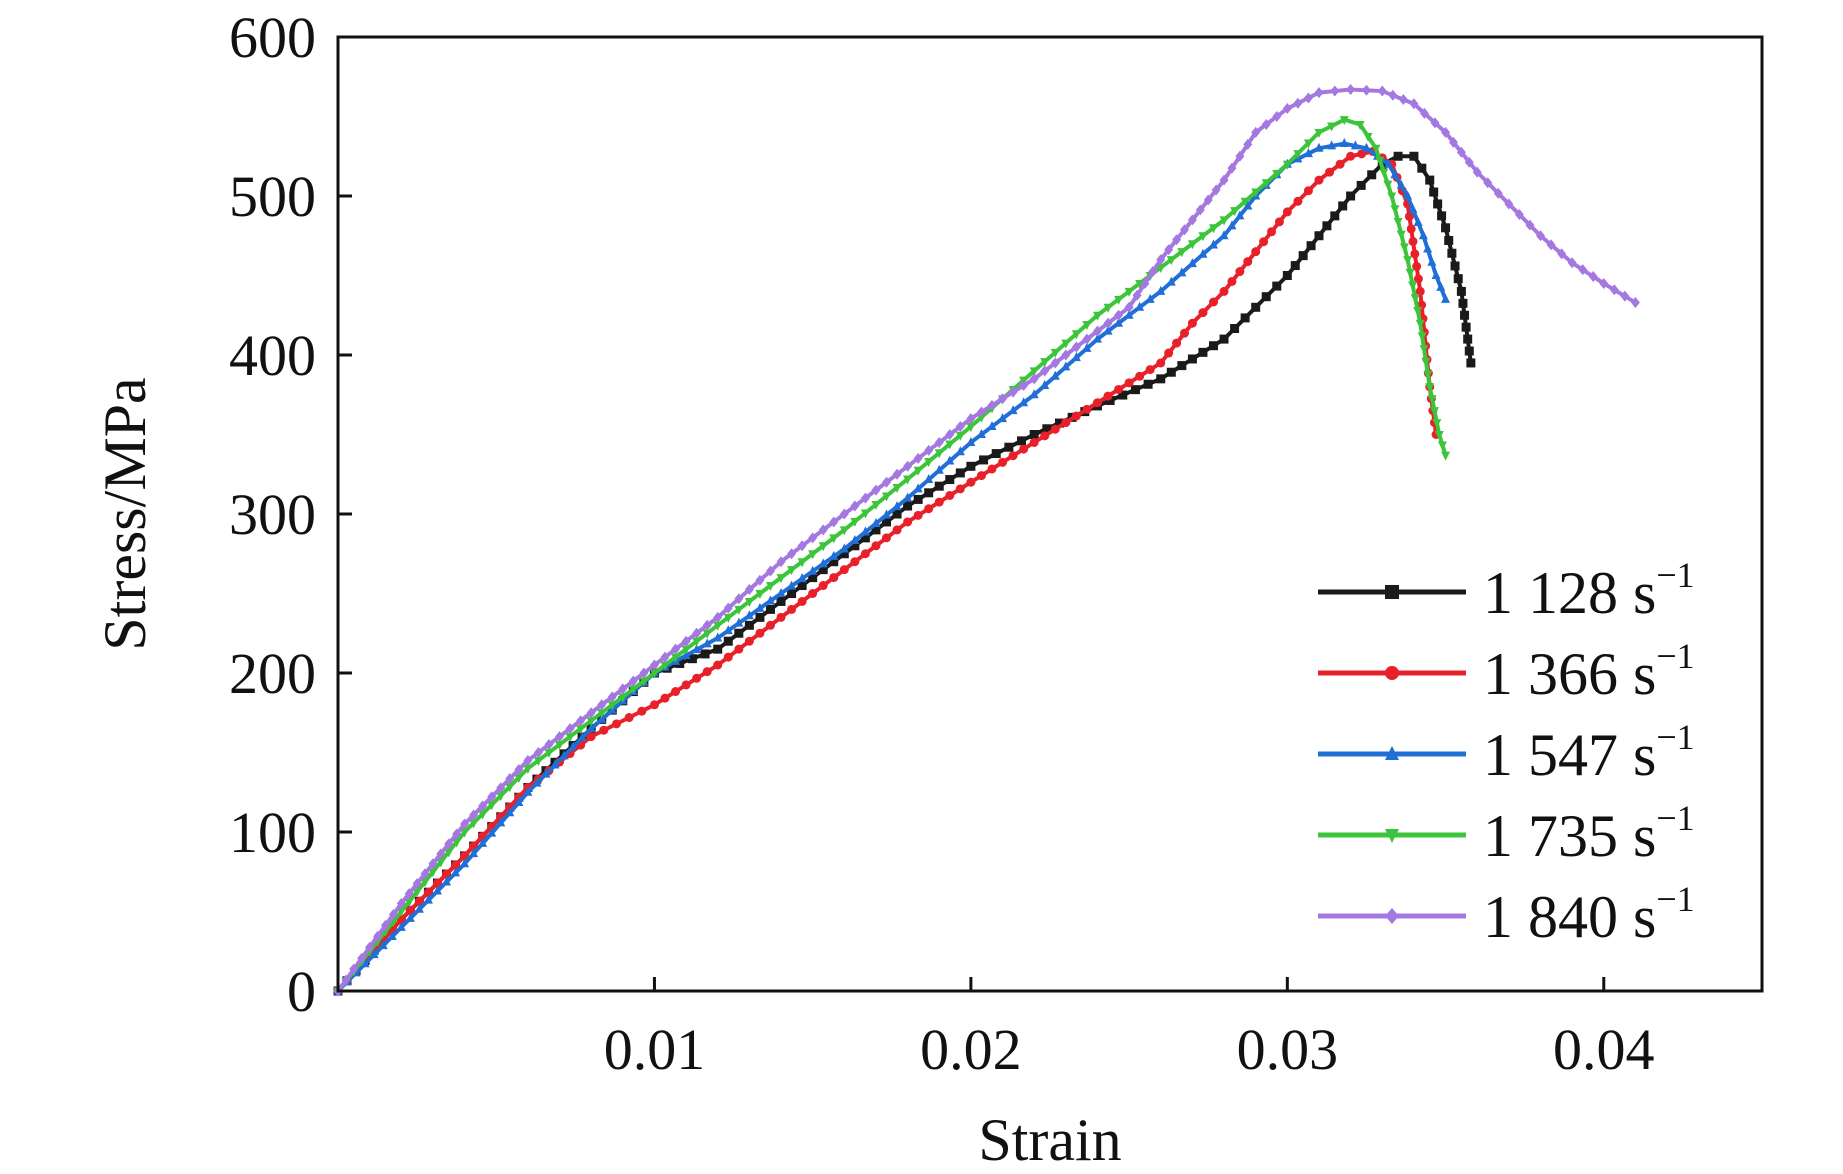 This screenshot has width=1843, height=1174. I want to click on legend-label-text: 1 840 s, so click(1569, 917).